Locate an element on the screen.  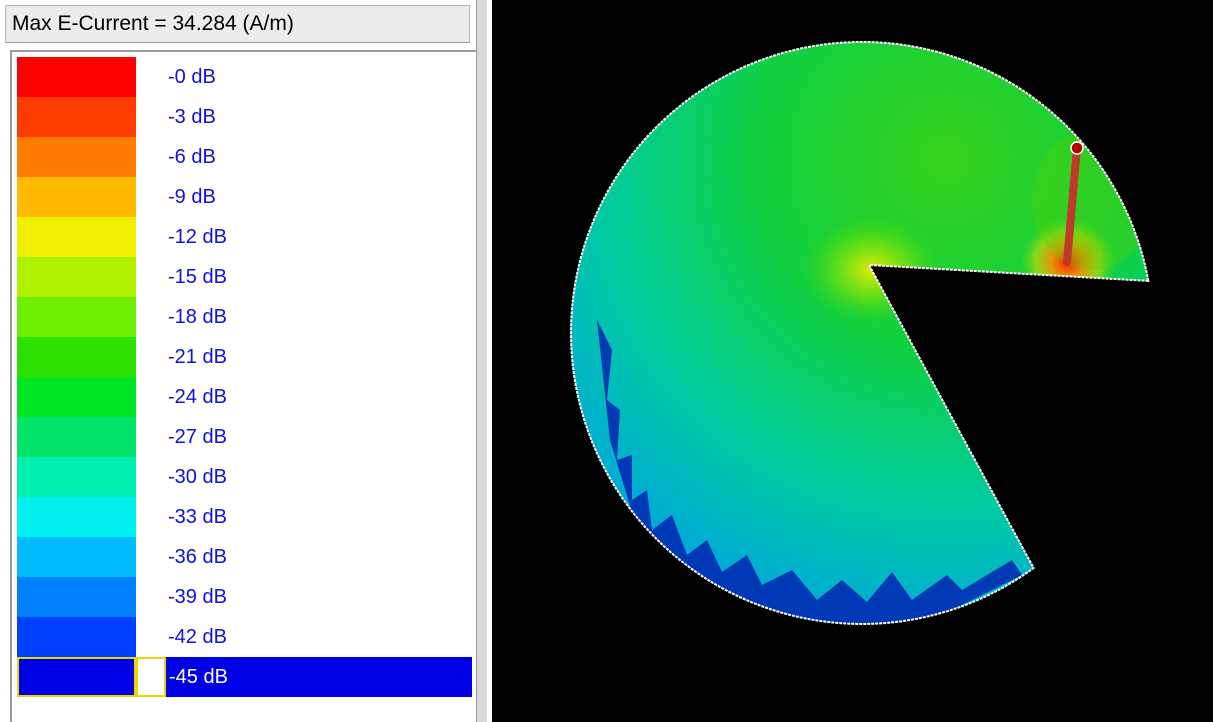
legend-label: -18 dB is located at coordinates (197, 317).